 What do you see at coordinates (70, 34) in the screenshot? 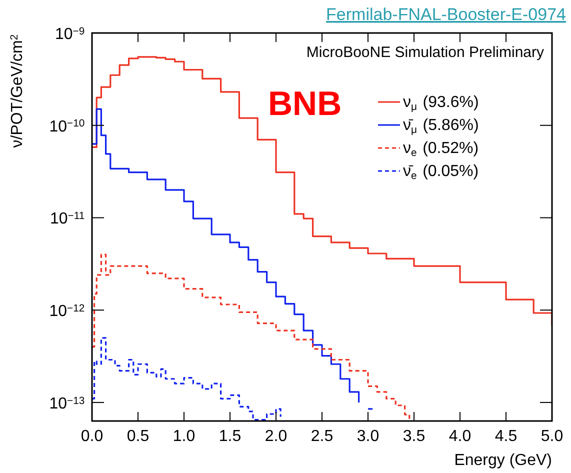
I see `y-tick-label: 10$^{−9}$` at bounding box center [70, 34].